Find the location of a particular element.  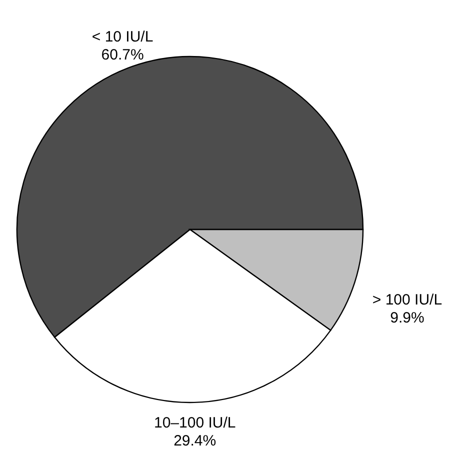

data-label: 60.7% is located at coordinates (122, 55).